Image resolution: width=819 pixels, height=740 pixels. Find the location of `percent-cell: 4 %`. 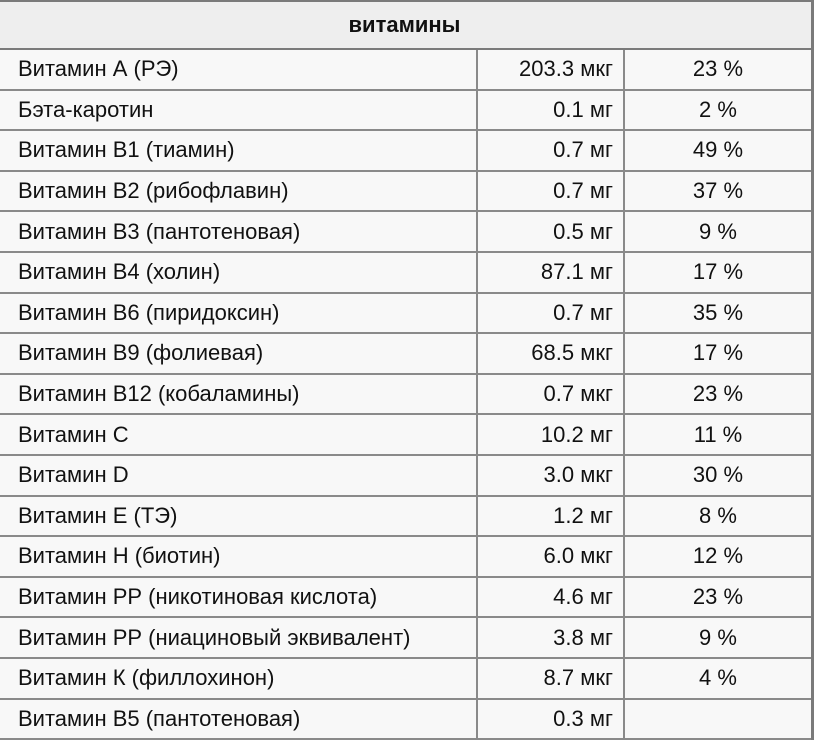

percent-cell: 4 % is located at coordinates (717, 678).